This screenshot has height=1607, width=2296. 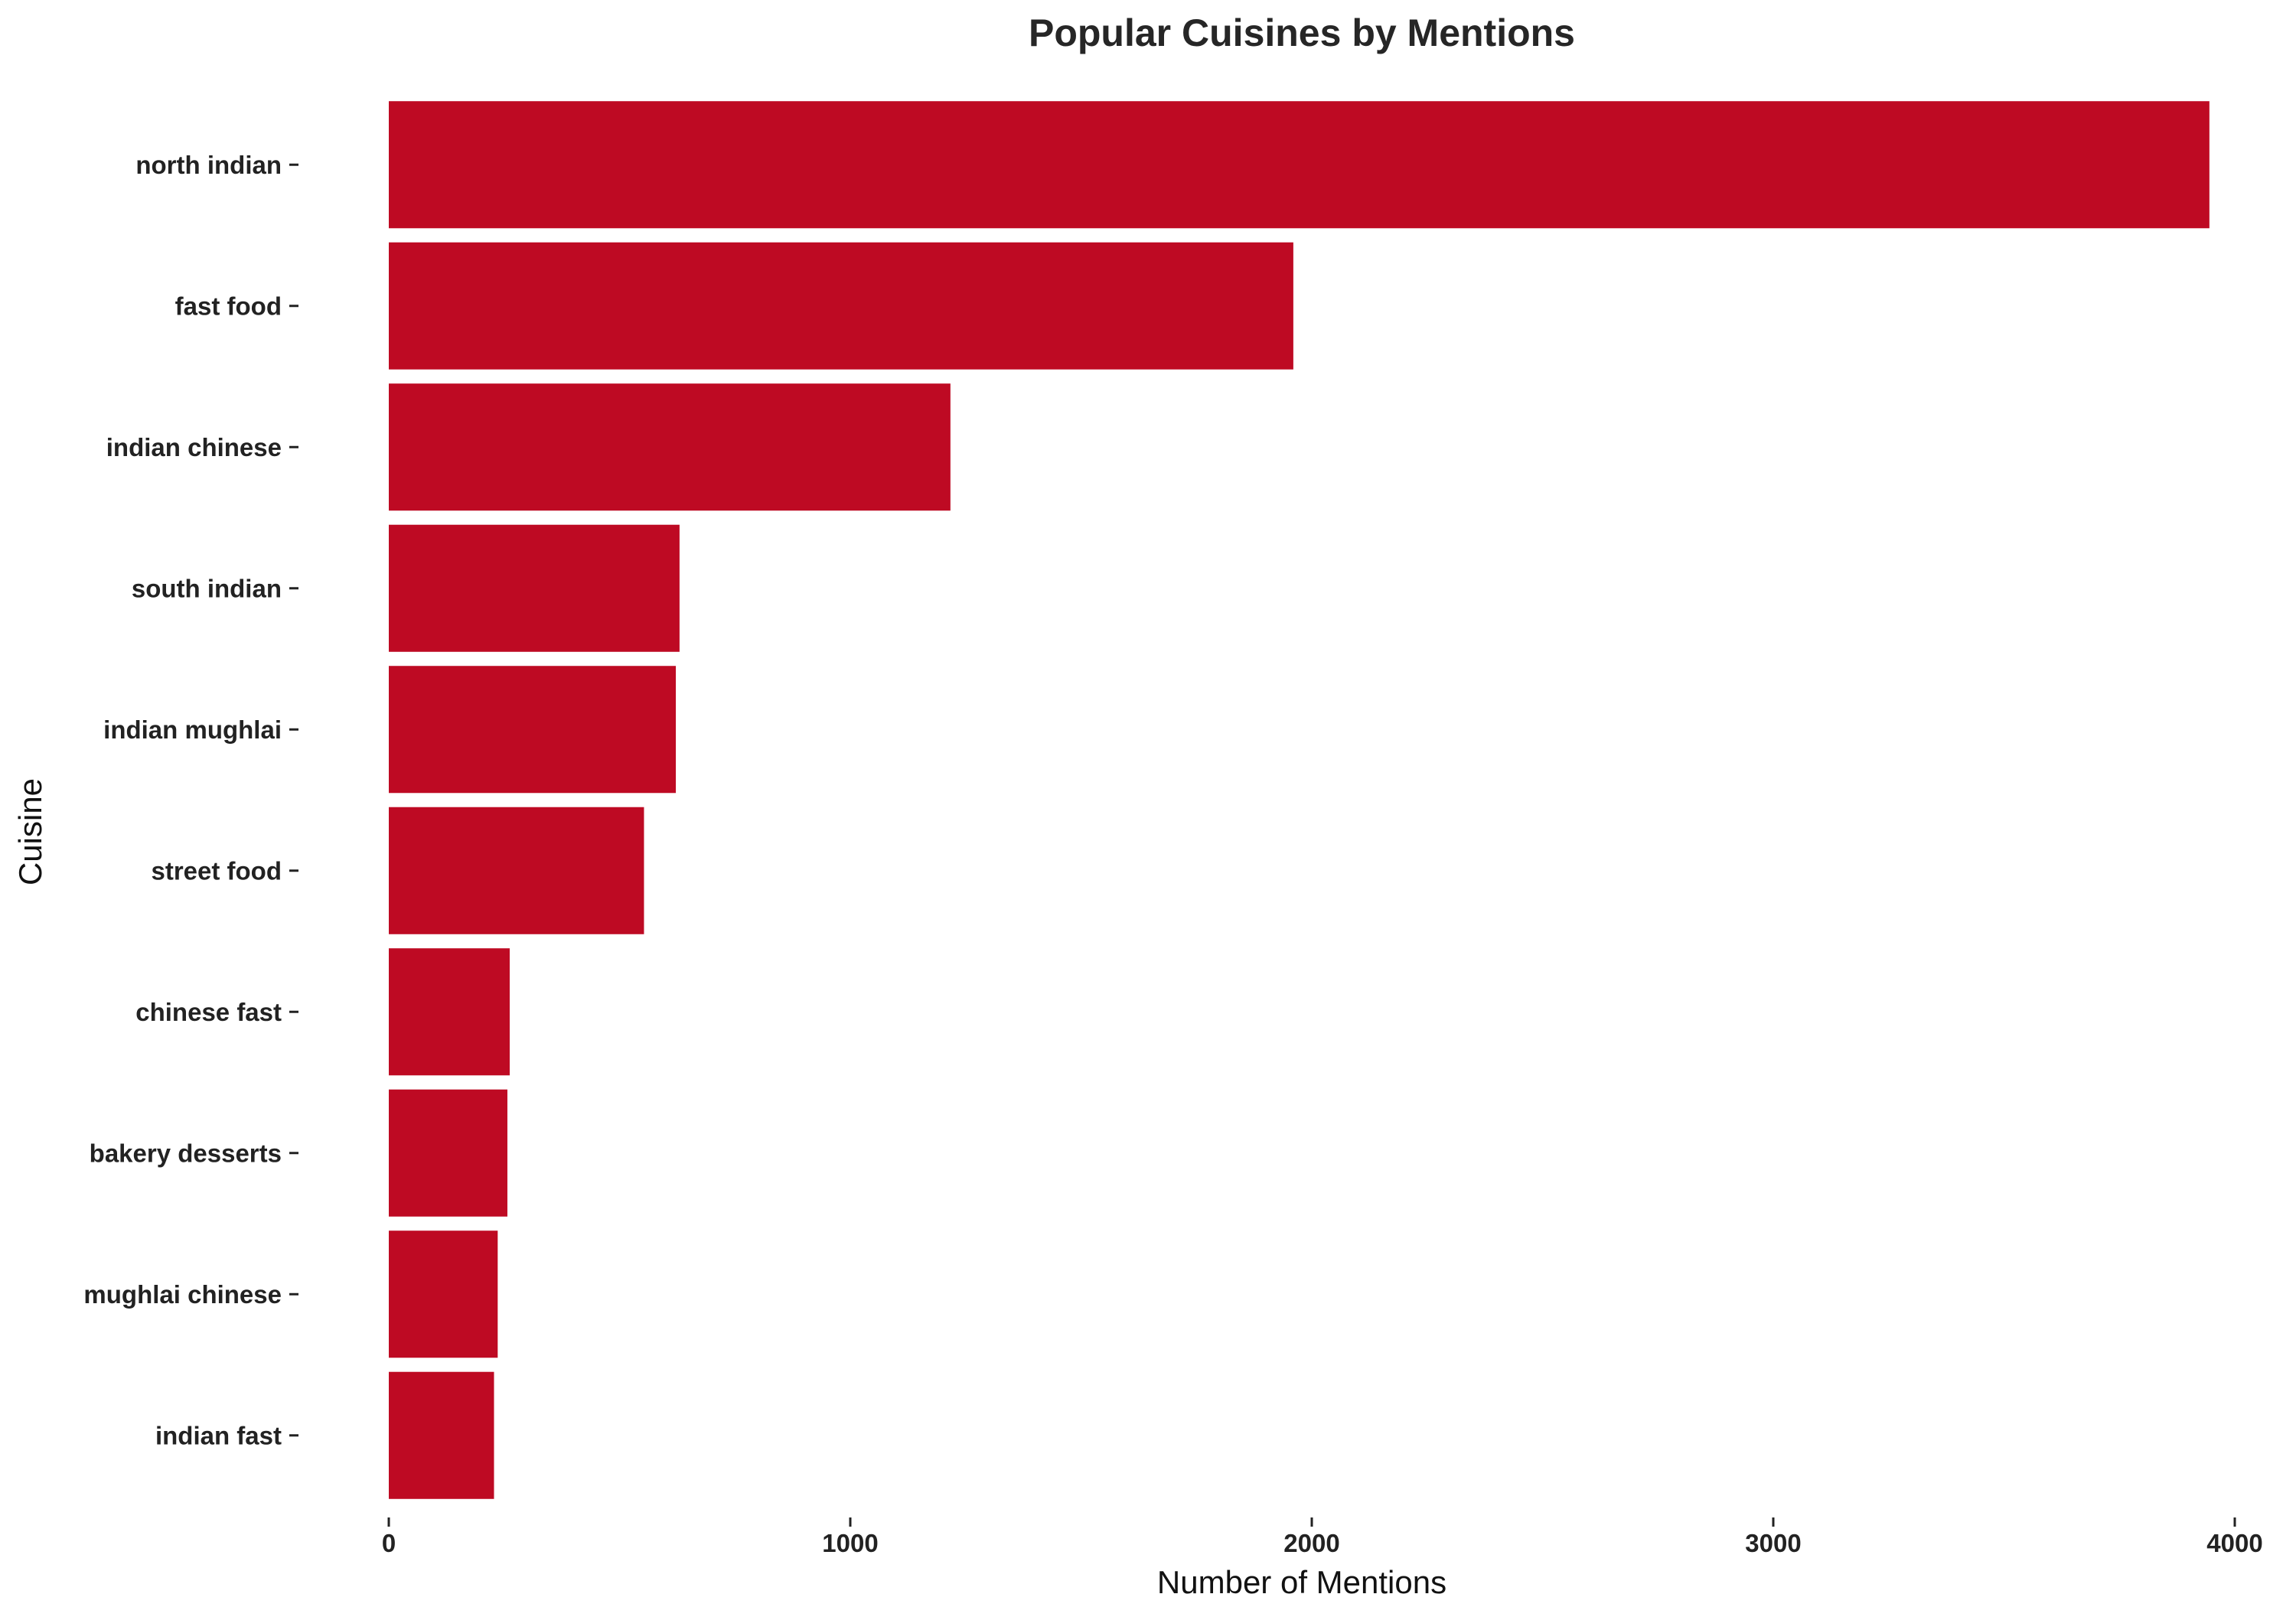 What do you see at coordinates (850, 1543) in the screenshot?
I see `x-tick-label: 1000` at bounding box center [850, 1543].